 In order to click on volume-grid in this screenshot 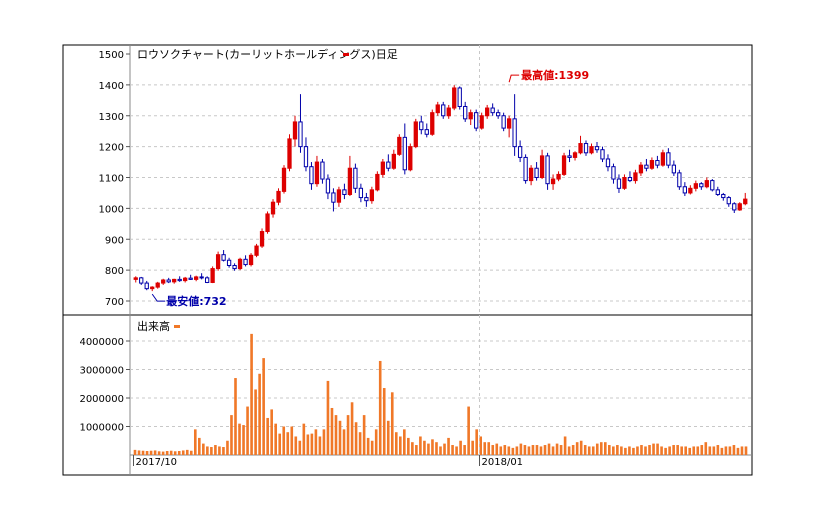, I will do `click(441, 383)`.